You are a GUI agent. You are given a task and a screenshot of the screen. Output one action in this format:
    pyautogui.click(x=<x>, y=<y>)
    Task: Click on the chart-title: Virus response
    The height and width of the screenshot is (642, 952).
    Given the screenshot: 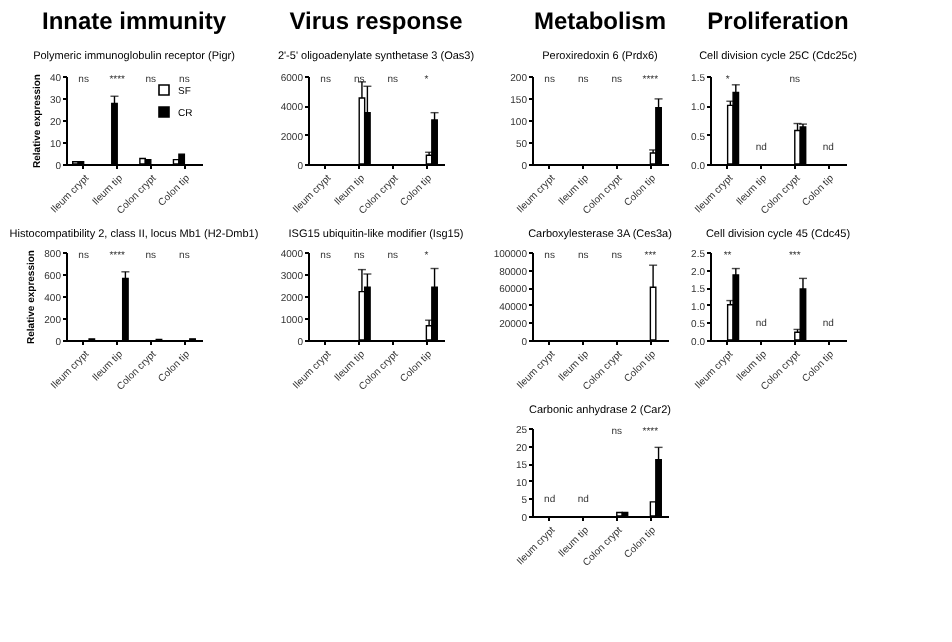 What is the action you would take?
    pyautogui.click(x=376, y=21)
    